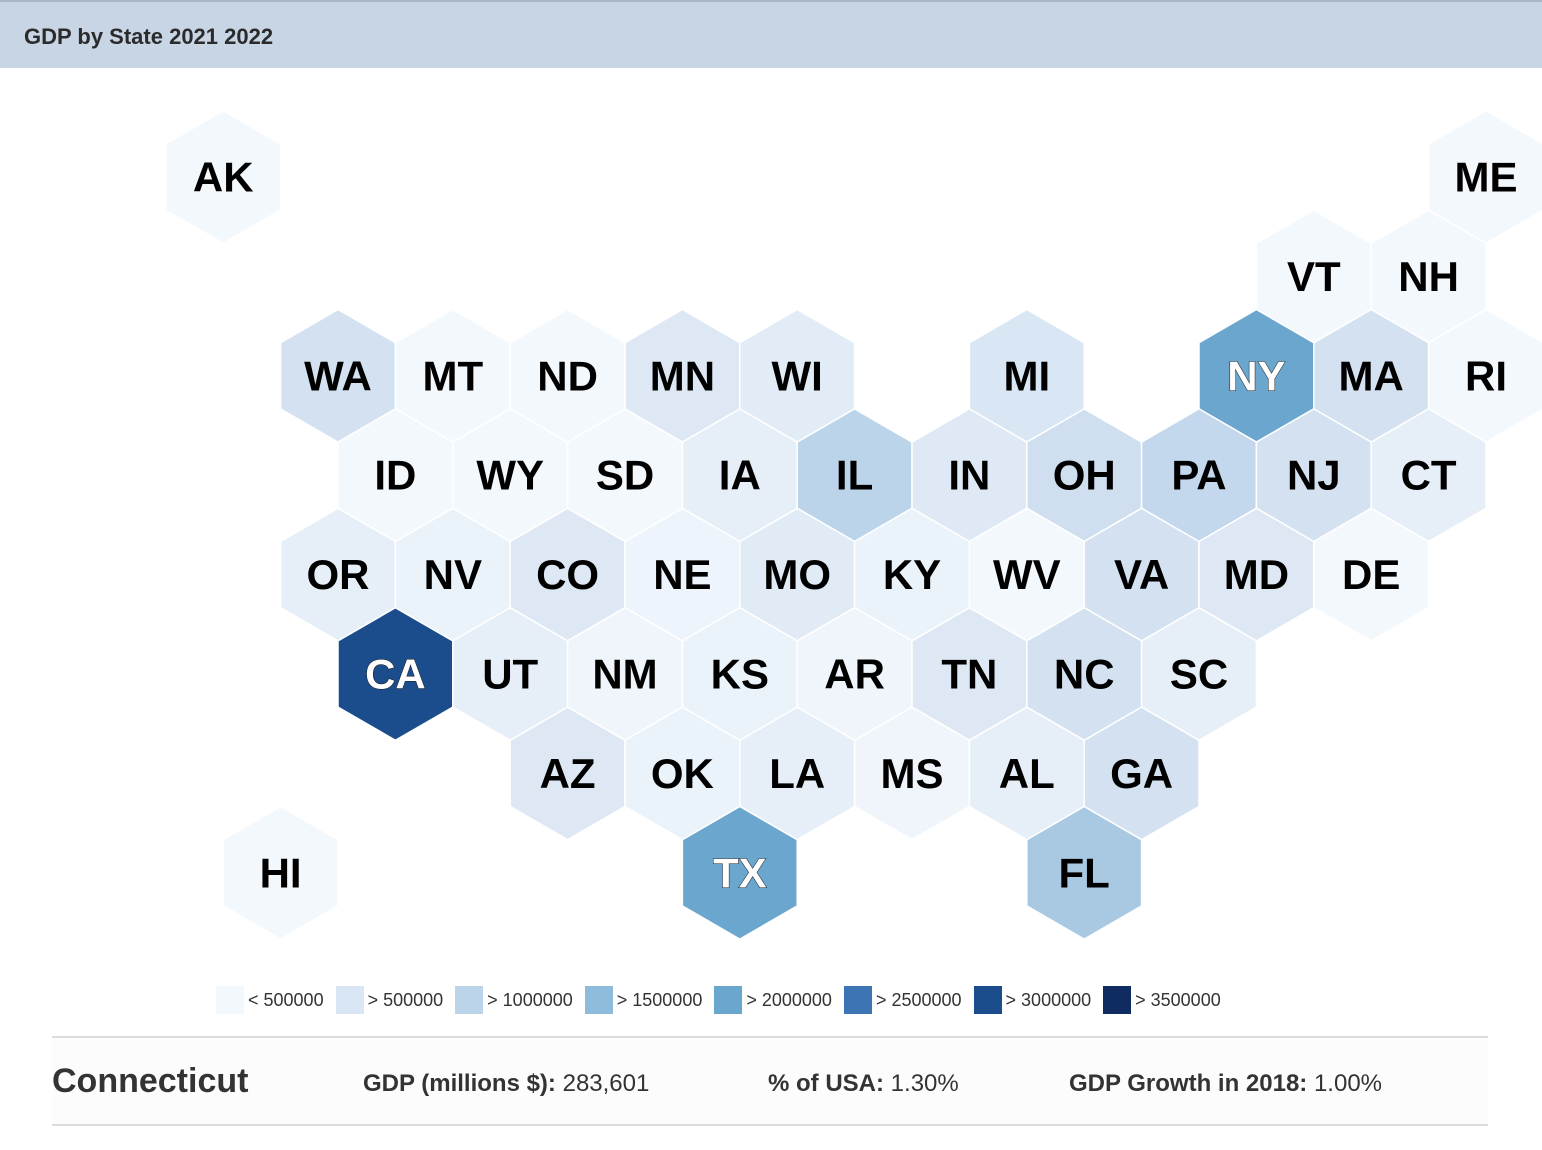 This screenshot has height=1150, width=1542. I want to click on legend-item: > 3000000, so click(1032, 1000).